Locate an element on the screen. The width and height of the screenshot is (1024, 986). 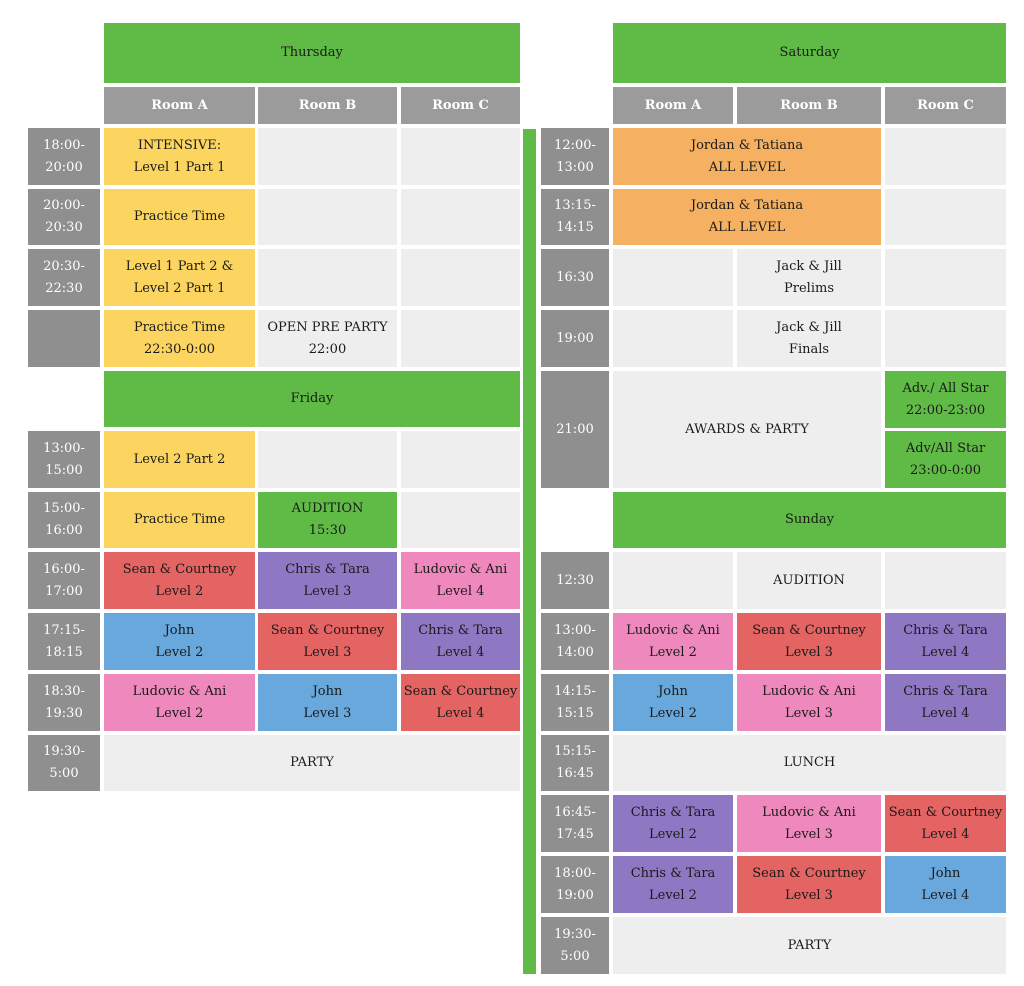
session-john-level-3: John Level 3 is located at coordinates (327, 702).